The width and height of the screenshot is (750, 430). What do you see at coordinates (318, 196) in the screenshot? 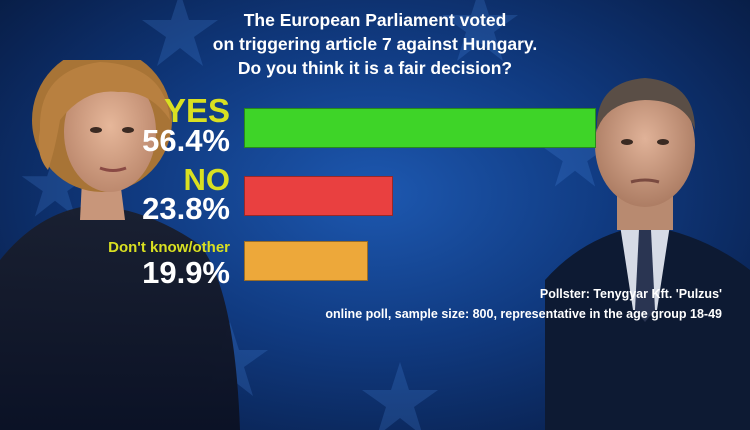
I see `bar-no` at bounding box center [318, 196].